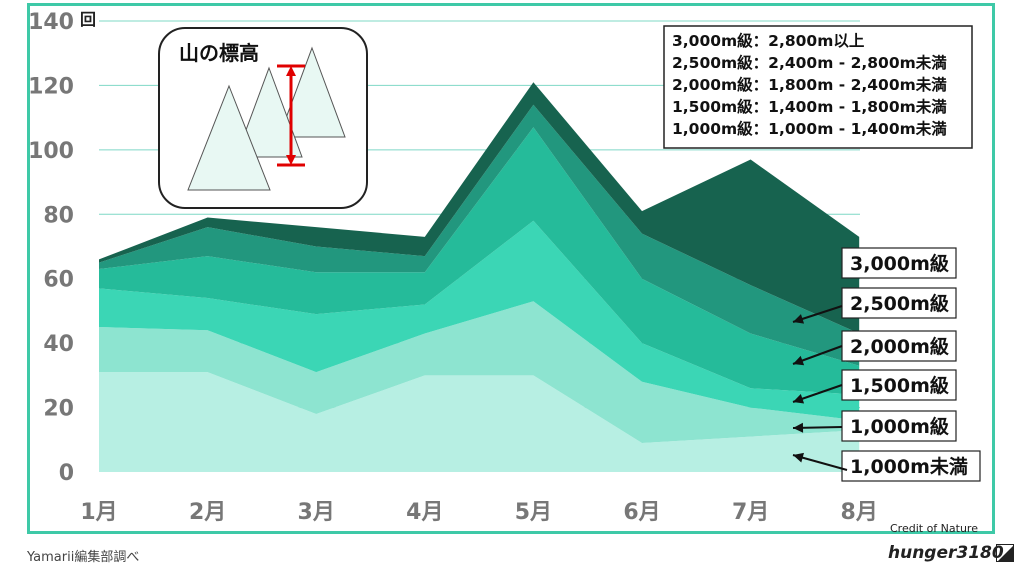  Describe the element at coordinates (809, 128) in the screenshot. I see `legend-entry: 1,000m級：1,000m - 1,400m未満` at that location.